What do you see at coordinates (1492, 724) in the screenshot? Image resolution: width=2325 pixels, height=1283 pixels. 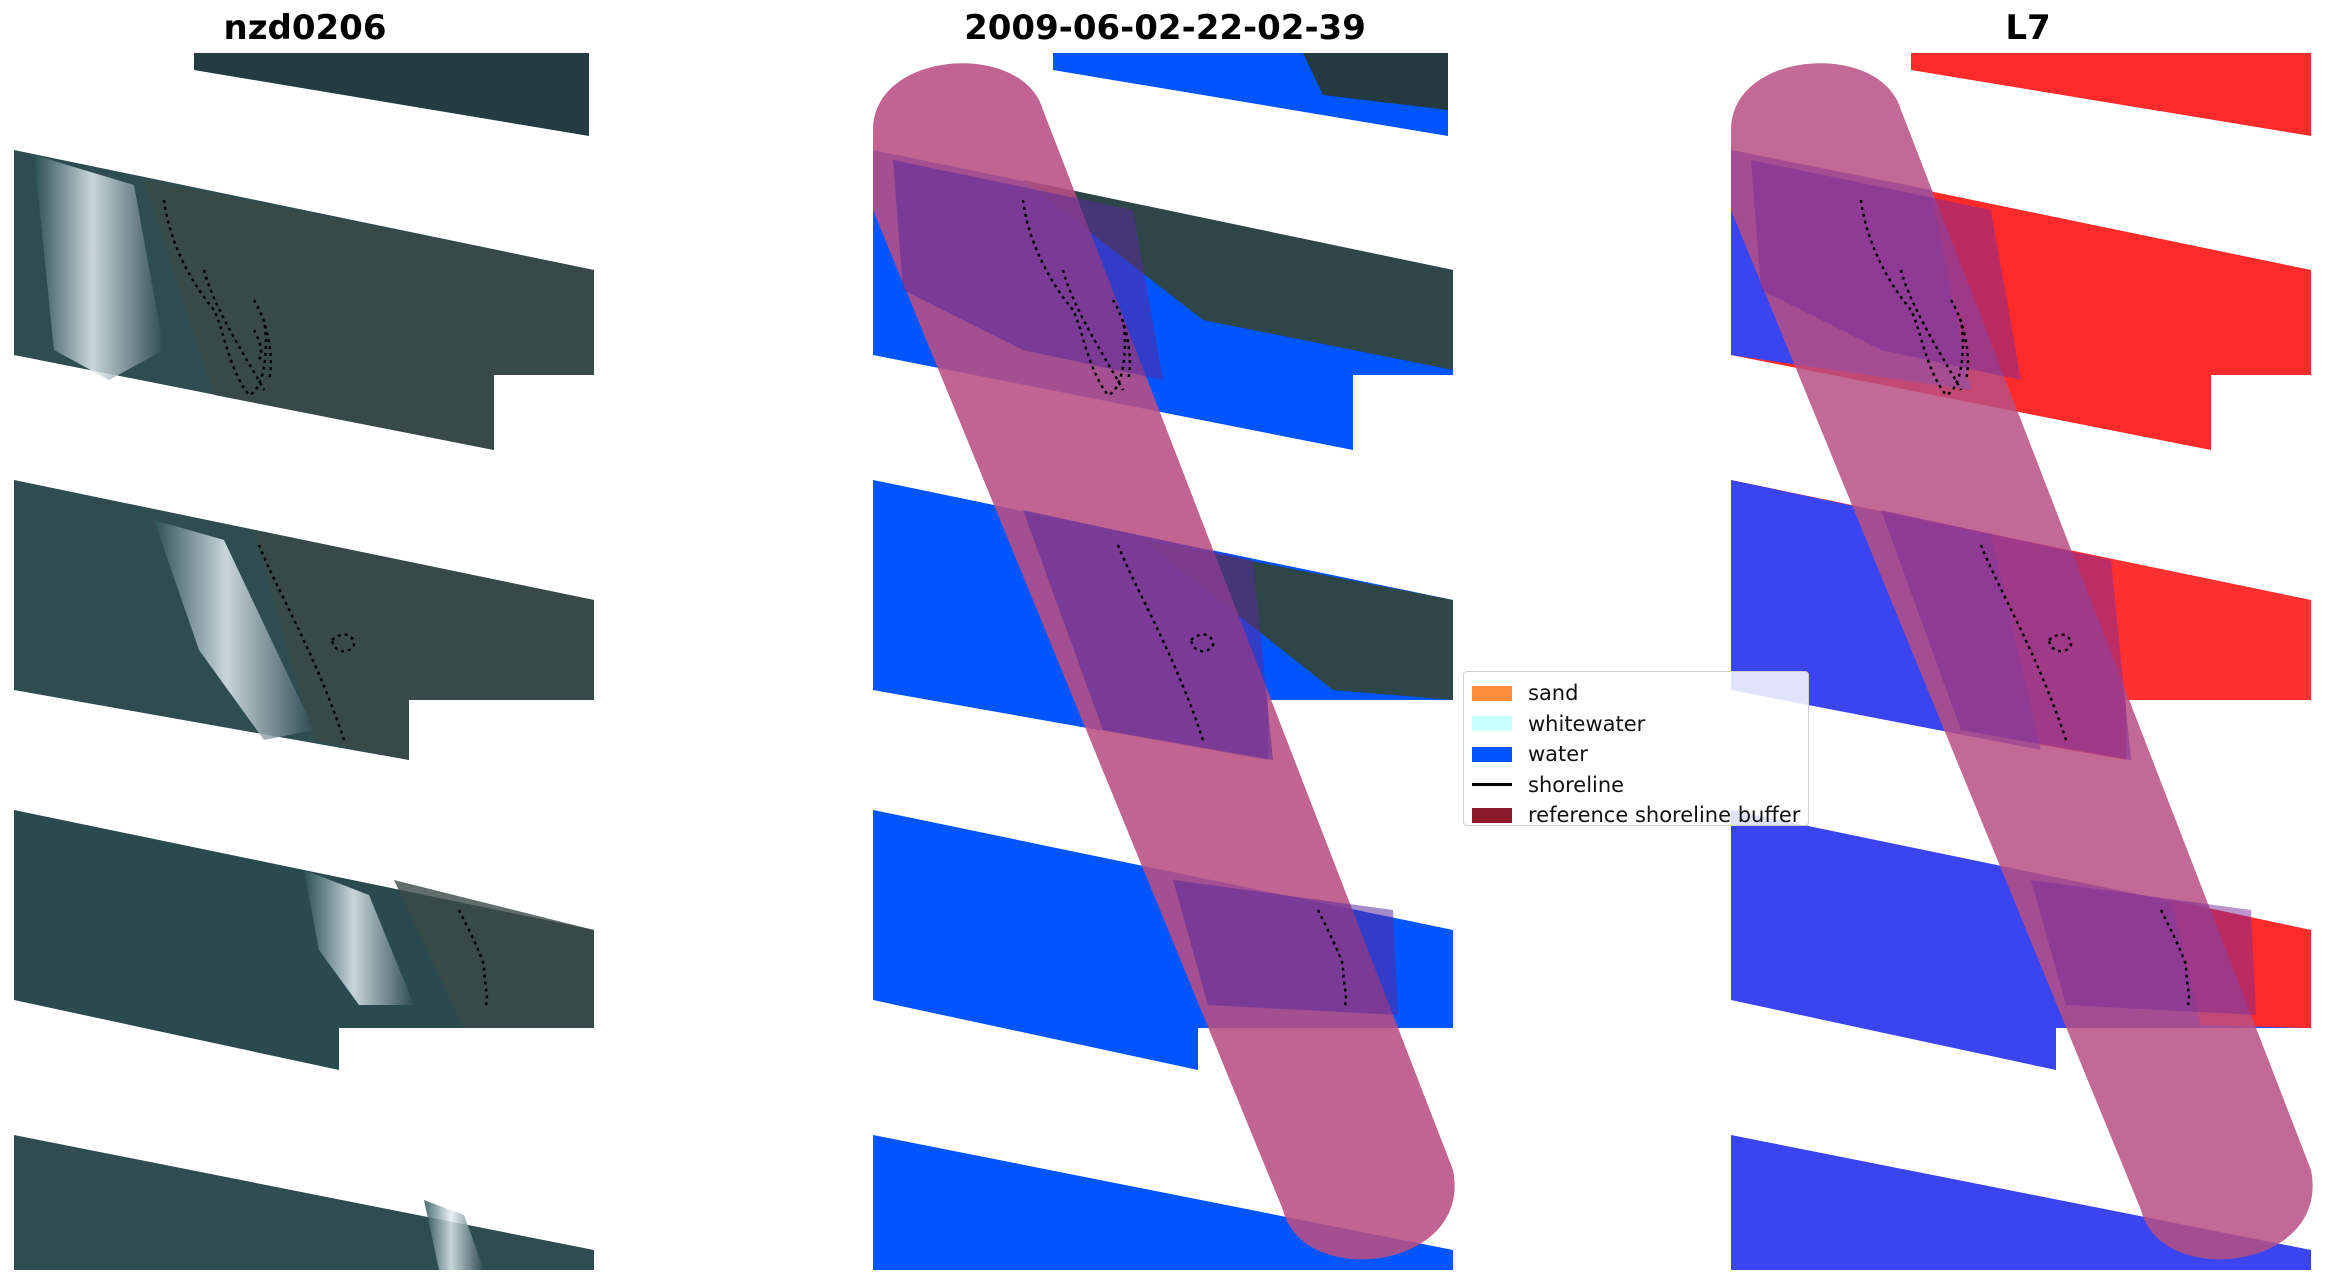 I see `legend-swatch-whitewater` at bounding box center [1492, 724].